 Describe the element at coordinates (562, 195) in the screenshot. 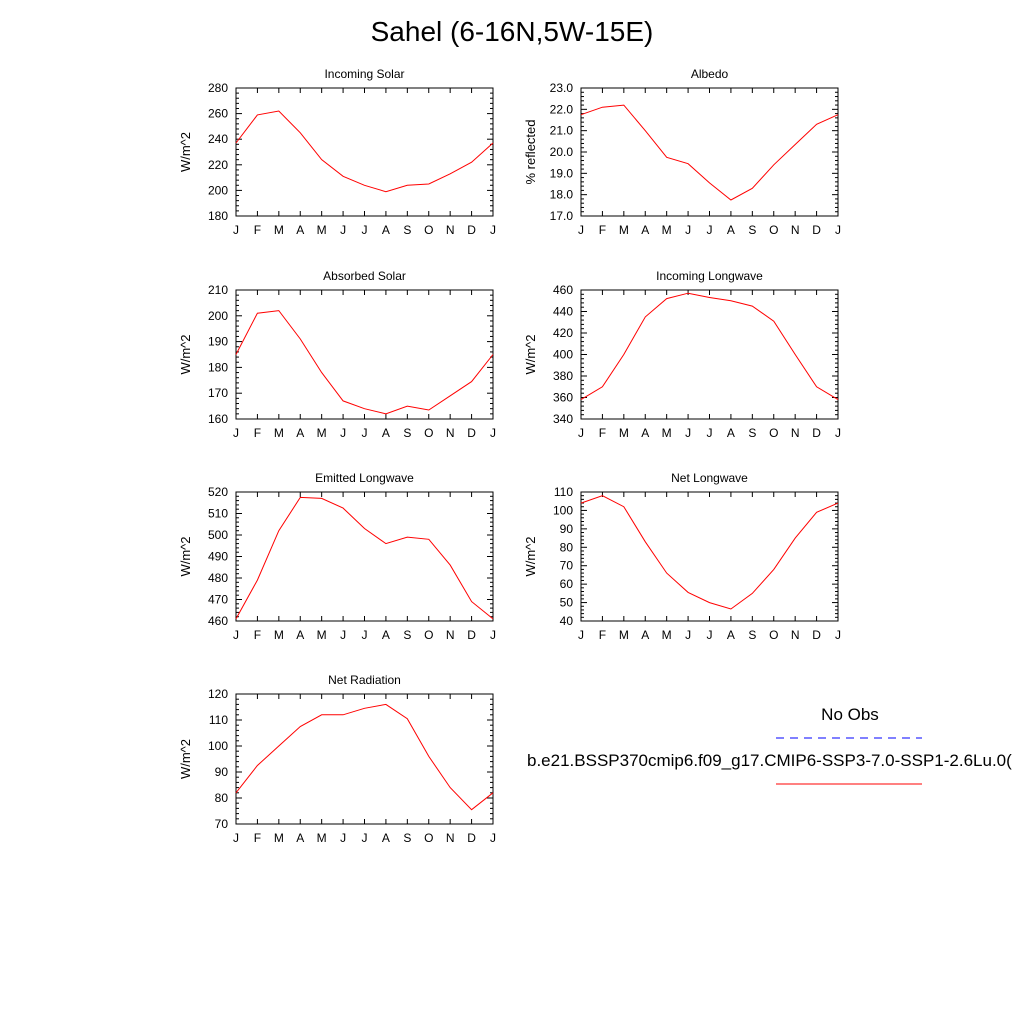

I see `y-tick-label: 18.0` at that location.